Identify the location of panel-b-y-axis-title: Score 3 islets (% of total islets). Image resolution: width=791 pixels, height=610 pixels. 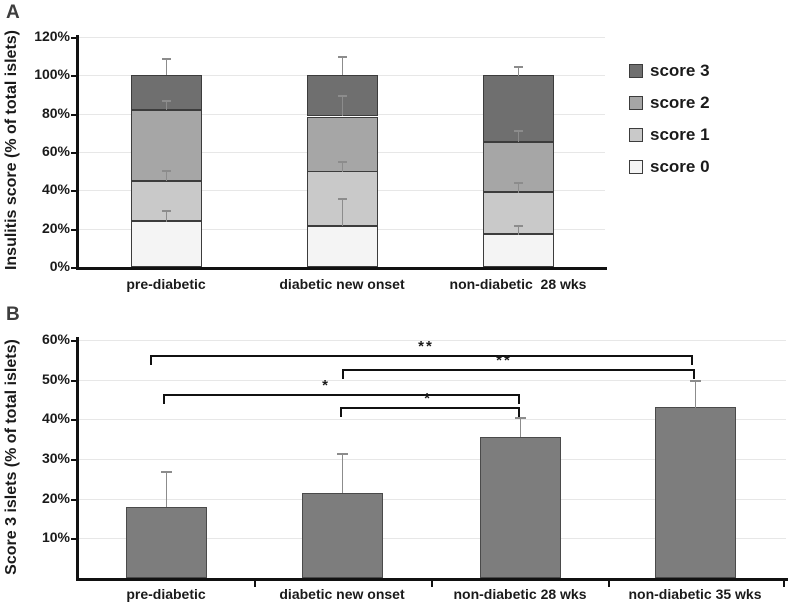
(11, 457).